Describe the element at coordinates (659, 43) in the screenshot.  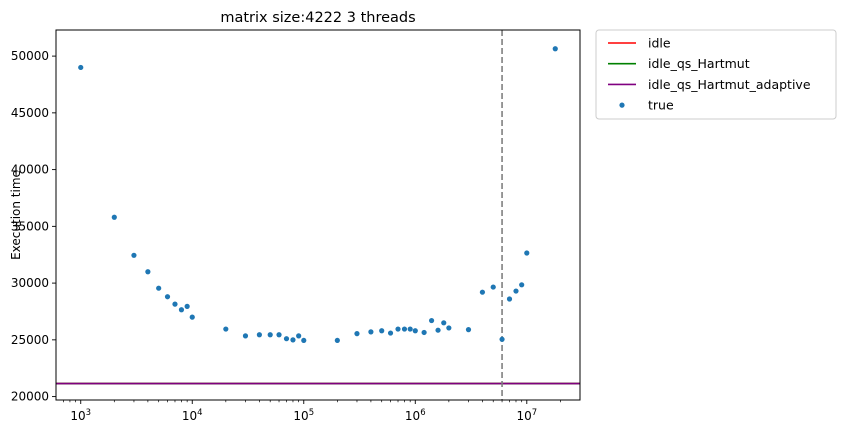
I see `legend-label: idle` at that location.